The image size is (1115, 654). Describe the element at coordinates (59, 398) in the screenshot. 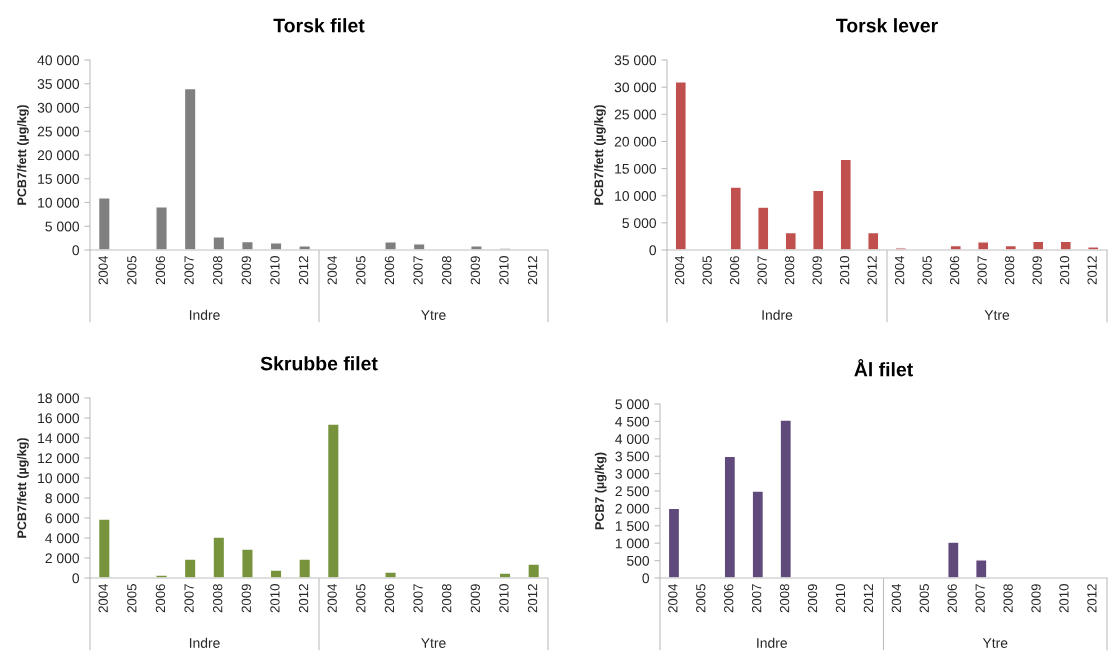

I see `y-tick-label: 18 000` at that location.